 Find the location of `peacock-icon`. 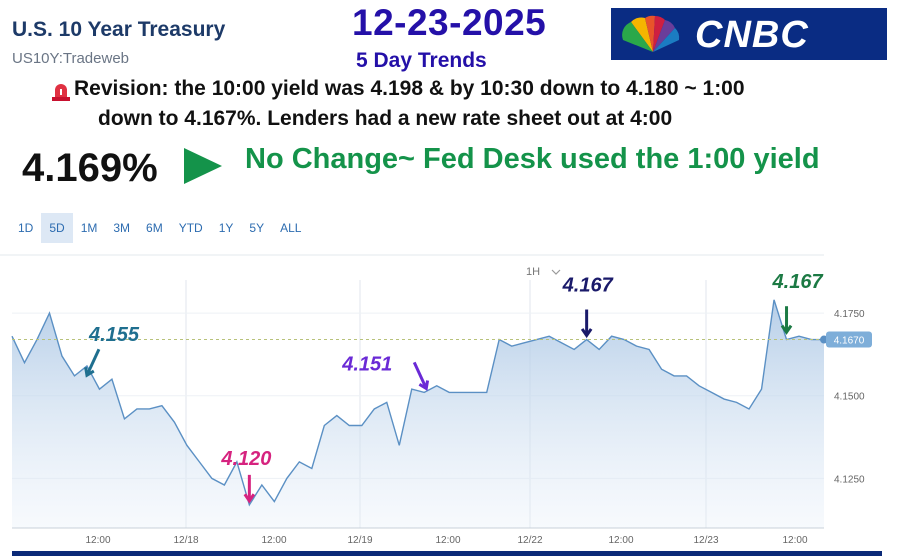

peacock-icon is located at coordinates (651, 34).